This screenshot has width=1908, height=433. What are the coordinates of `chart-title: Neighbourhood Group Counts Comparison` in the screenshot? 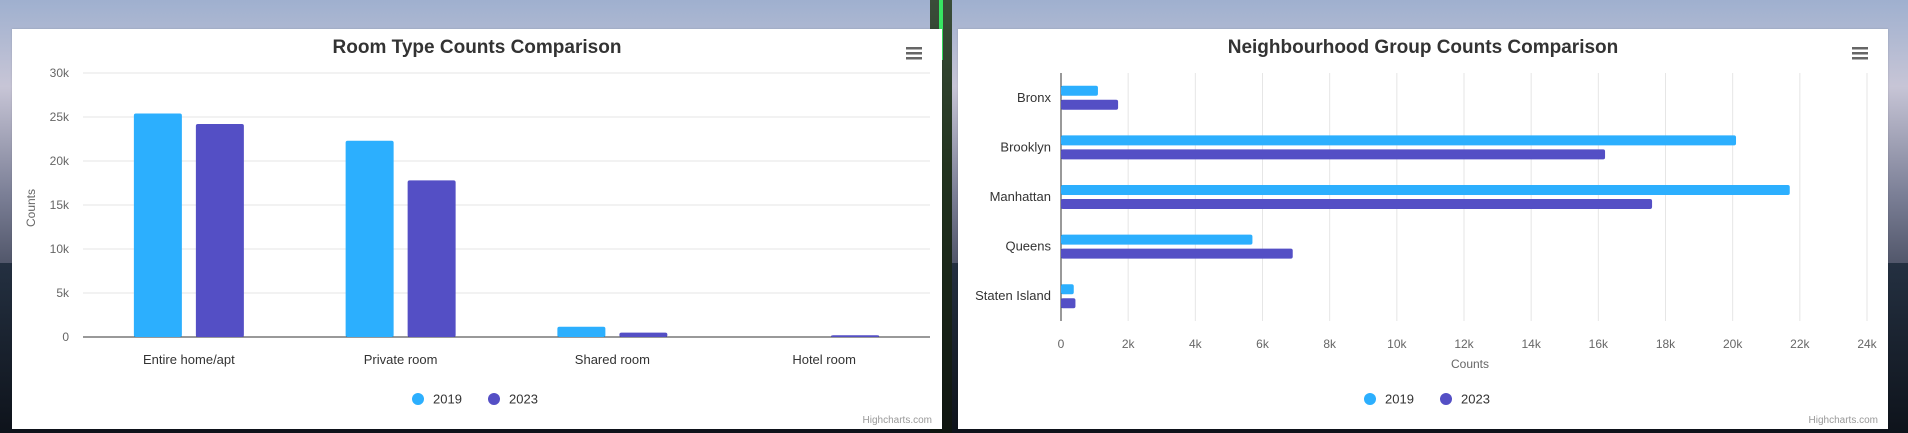 It's located at (1423, 47).